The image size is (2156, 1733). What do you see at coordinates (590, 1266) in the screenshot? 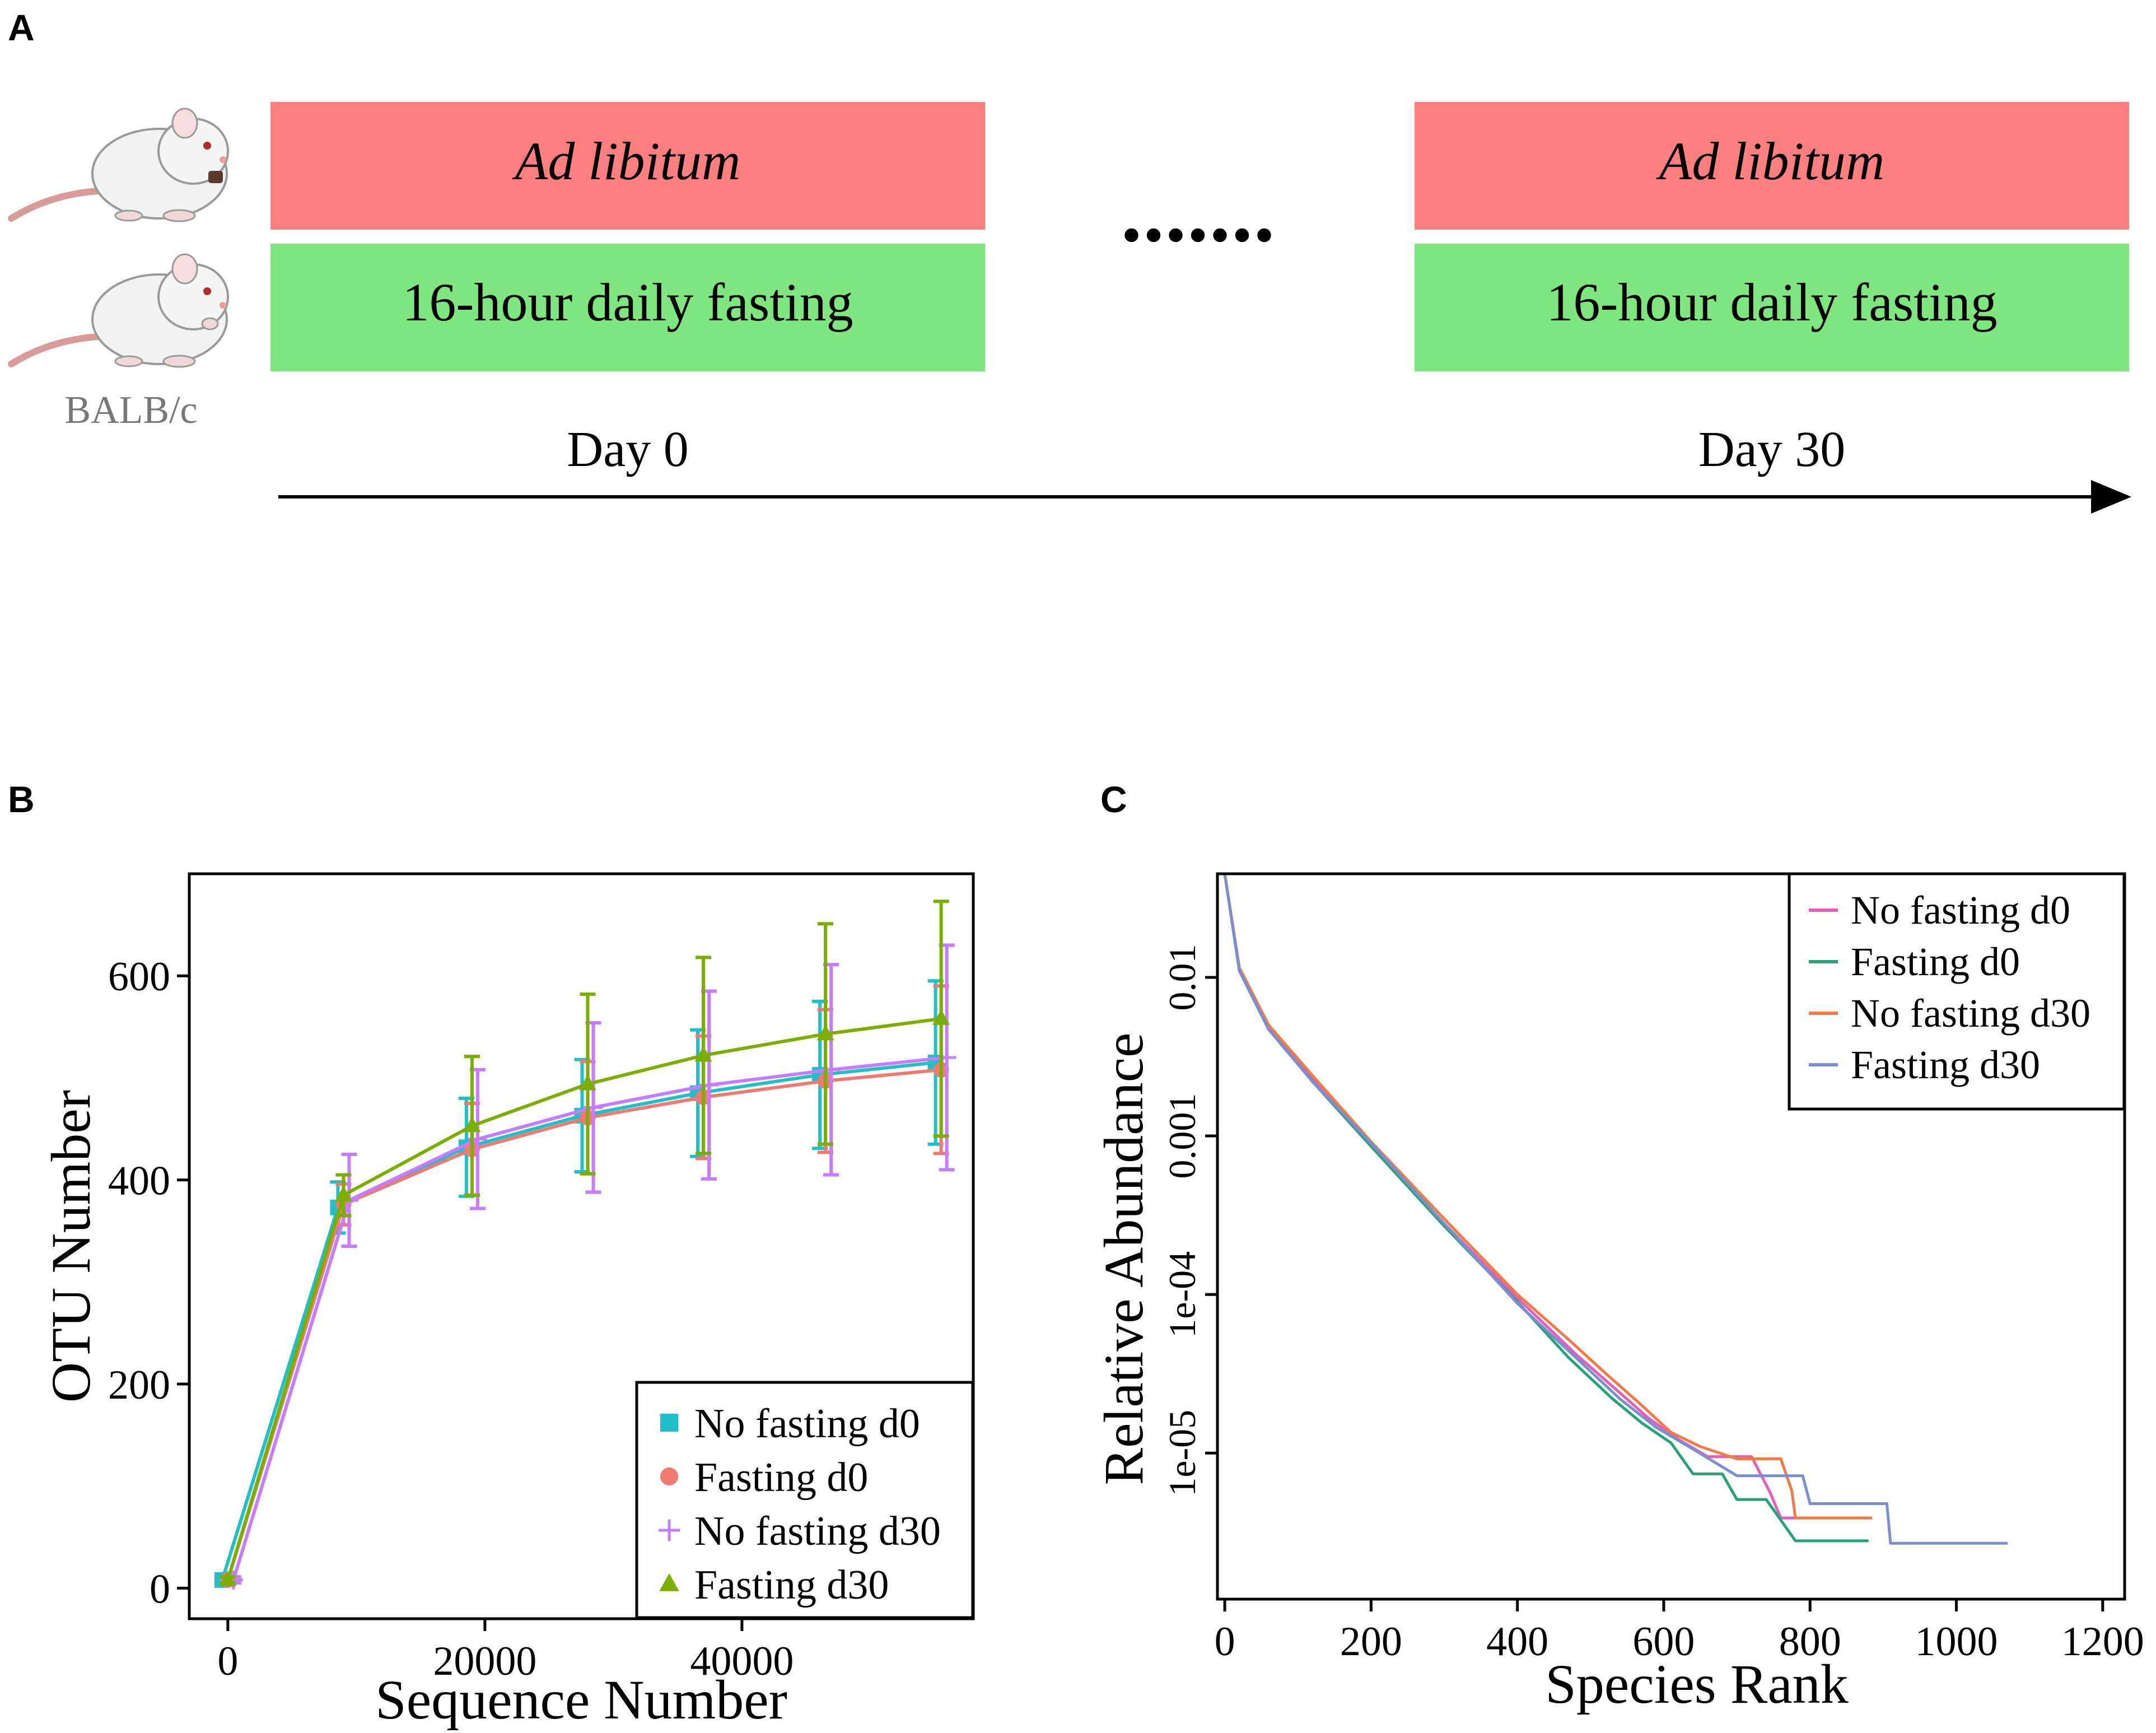
I see `series-no-fasting-d30` at bounding box center [590, 1266].